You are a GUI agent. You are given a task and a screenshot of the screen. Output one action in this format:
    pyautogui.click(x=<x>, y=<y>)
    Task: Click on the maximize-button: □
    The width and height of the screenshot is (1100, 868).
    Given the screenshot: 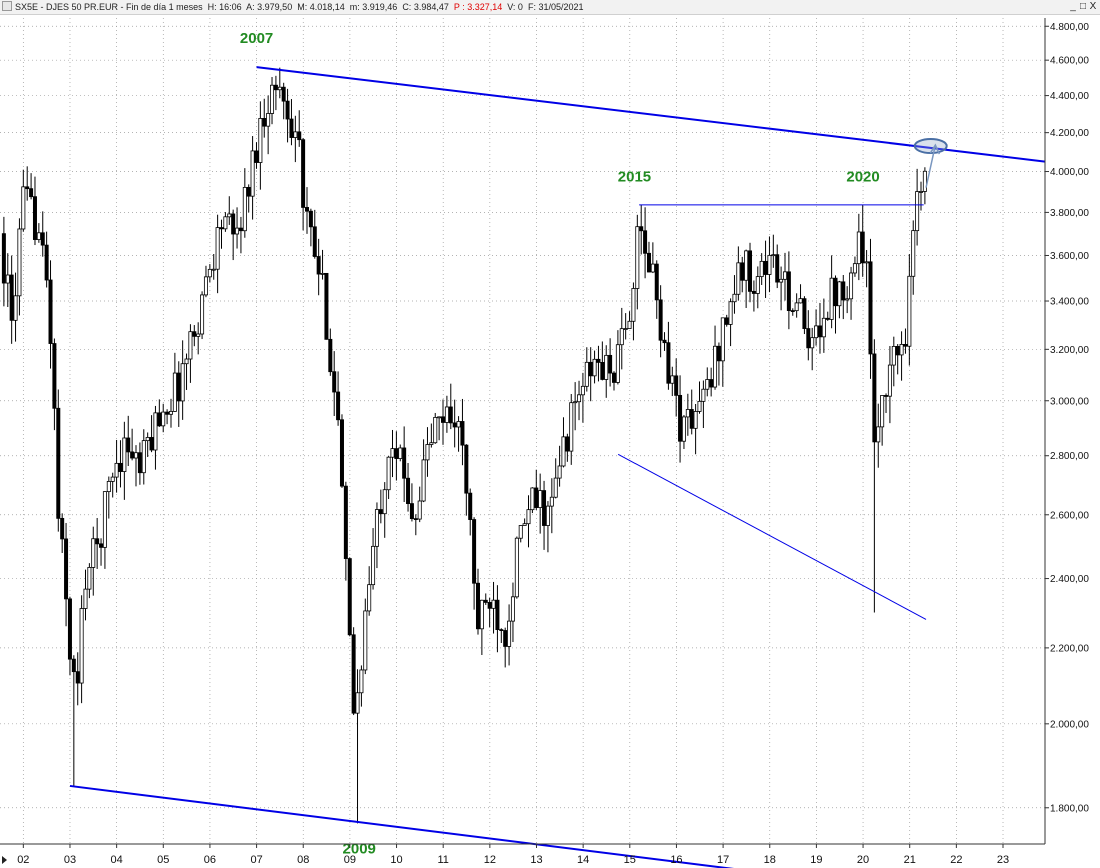 What is the action you would take?
    pyautogui.click(x=1083, y=6)
    